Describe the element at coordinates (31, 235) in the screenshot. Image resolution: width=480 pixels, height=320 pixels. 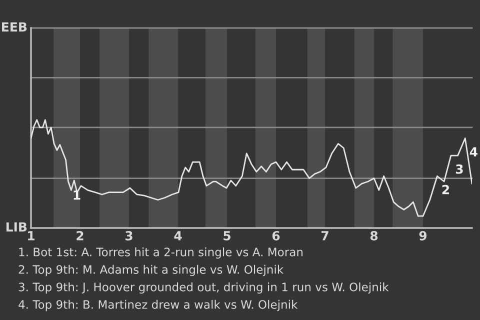
I see `x-tick-label: 1` at that location.